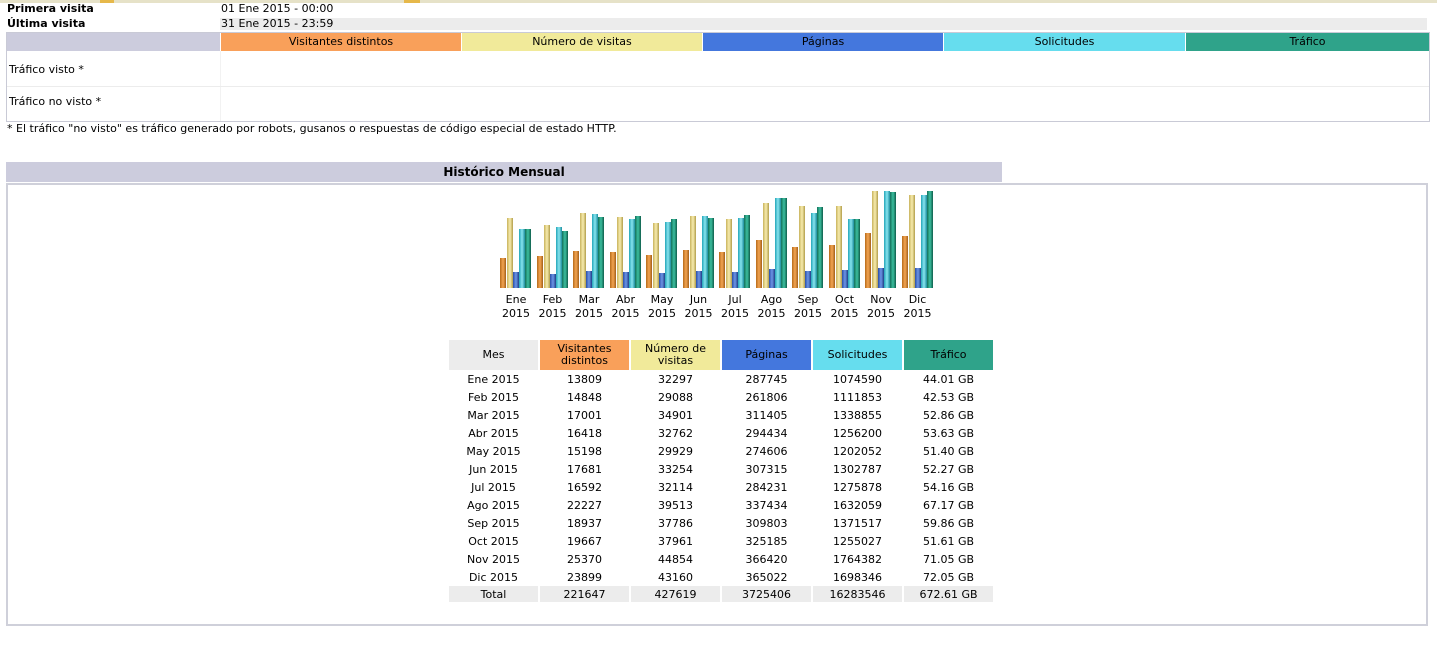 Image resolution: width=1437 pixels, height=651 pixels. I want to click on table-row: Dic 2015 23899 43160 365022 1698346 72.05 GB, so click(721, 577).